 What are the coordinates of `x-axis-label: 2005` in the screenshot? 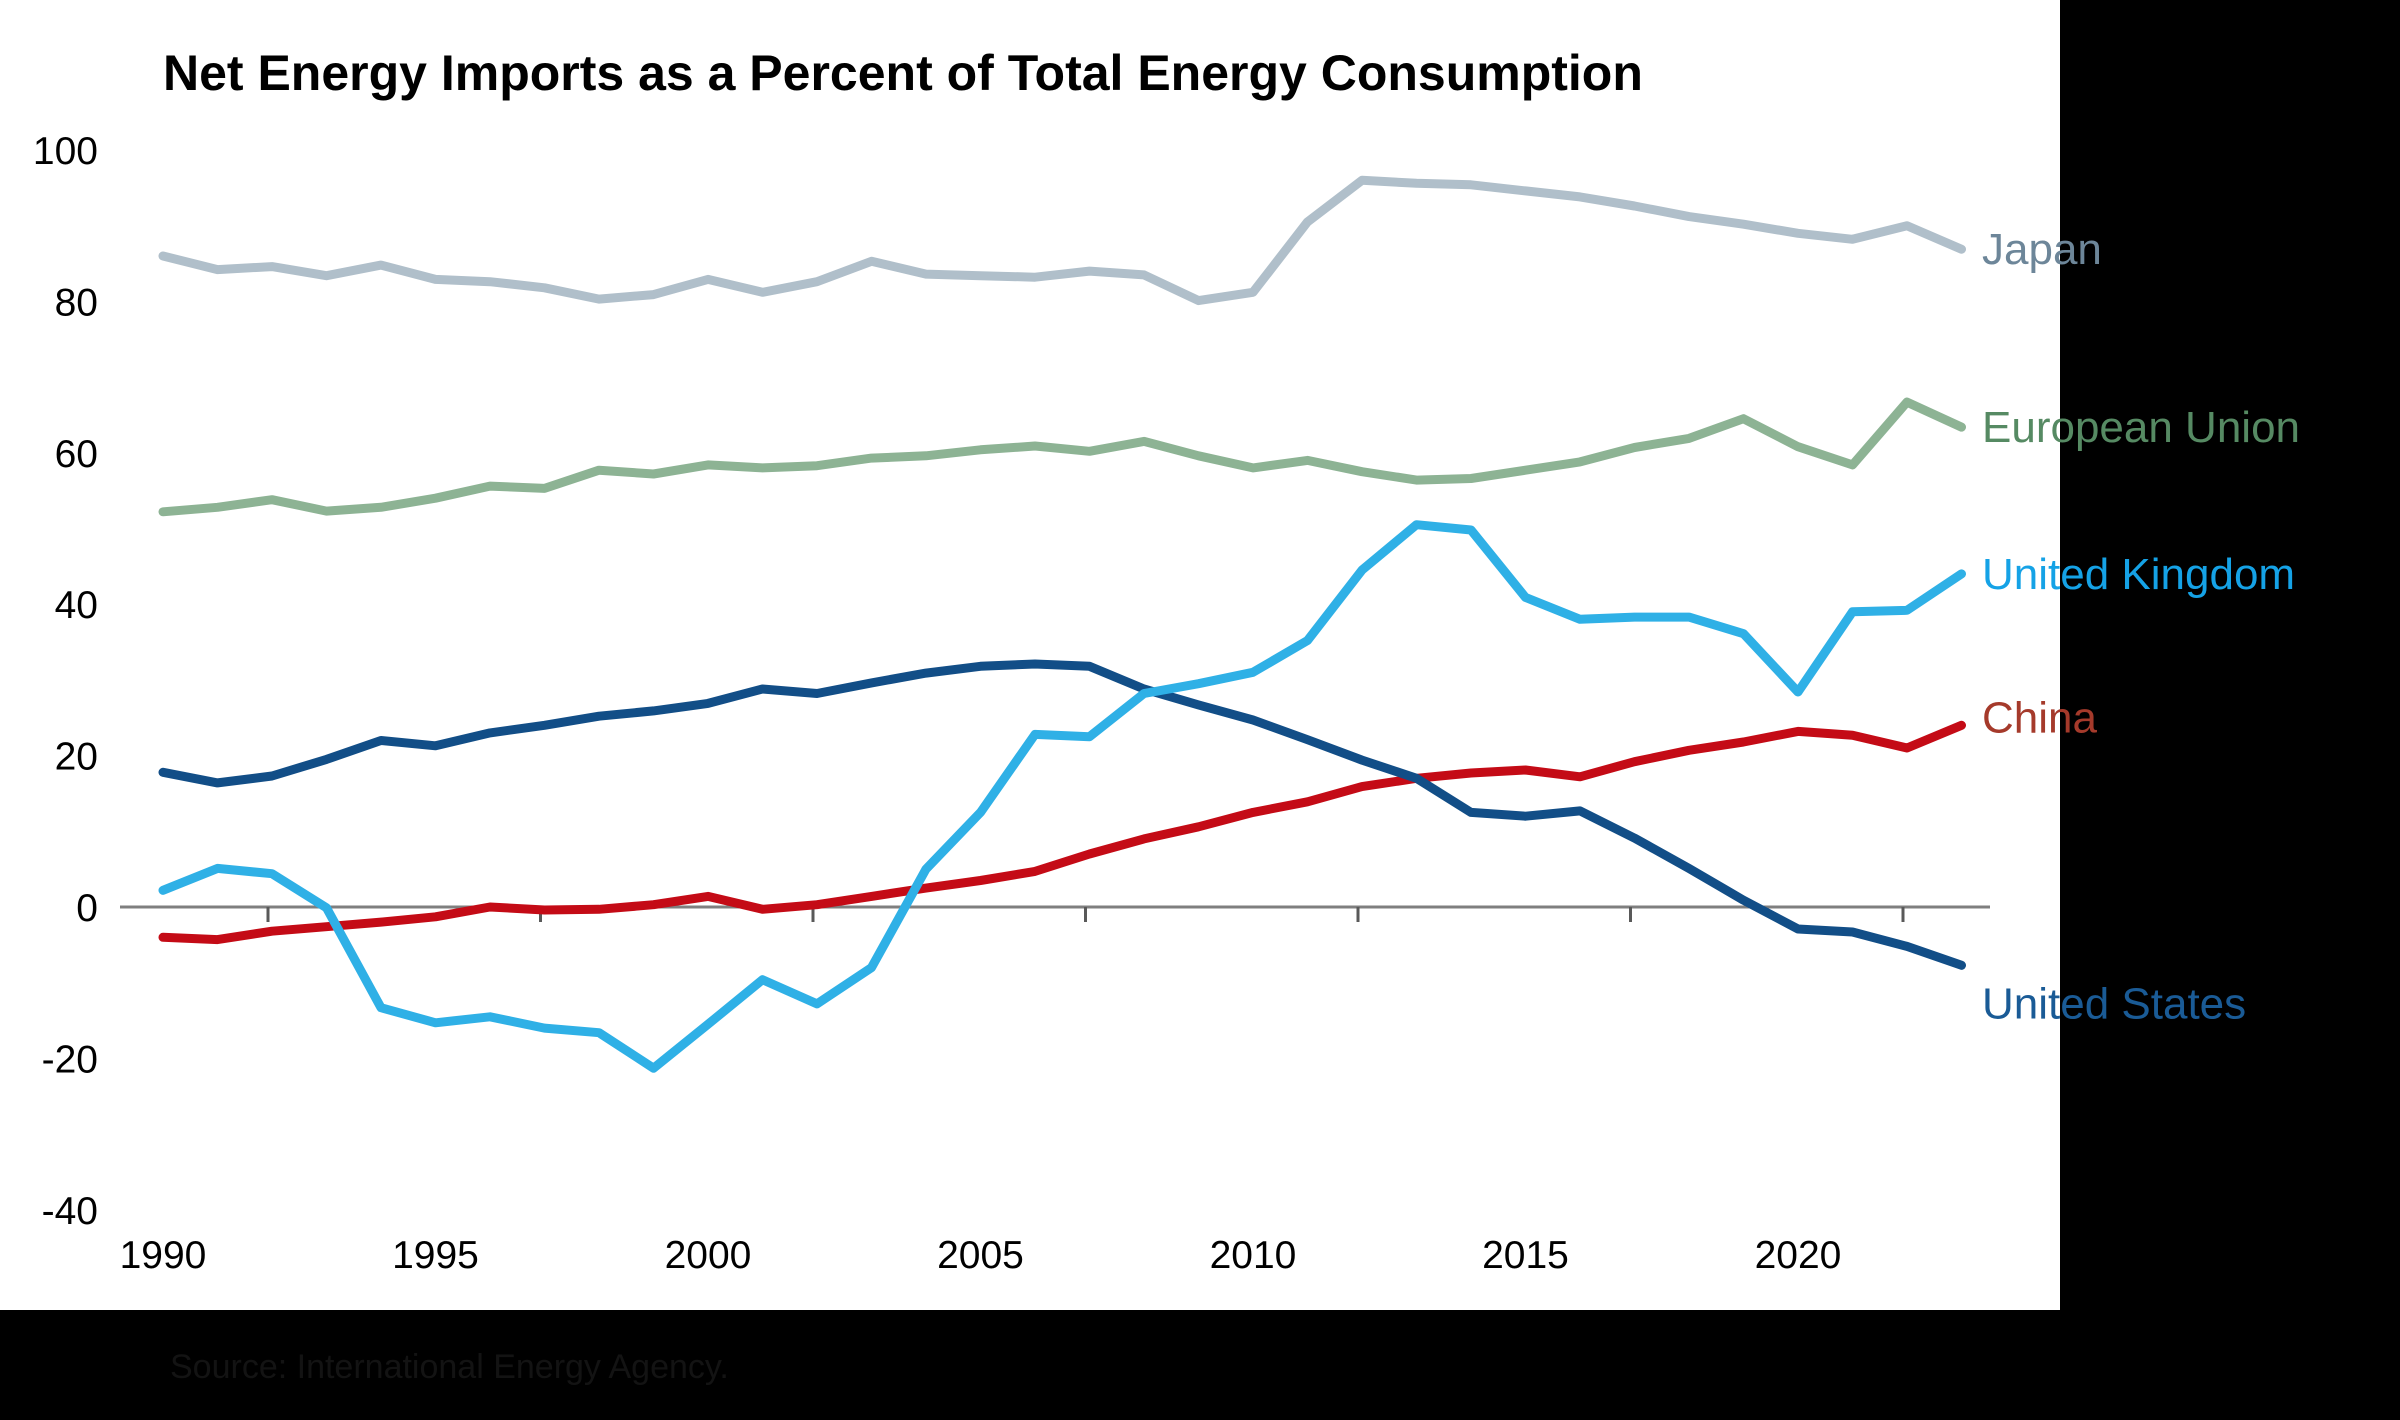 It's located at (980, 1255).